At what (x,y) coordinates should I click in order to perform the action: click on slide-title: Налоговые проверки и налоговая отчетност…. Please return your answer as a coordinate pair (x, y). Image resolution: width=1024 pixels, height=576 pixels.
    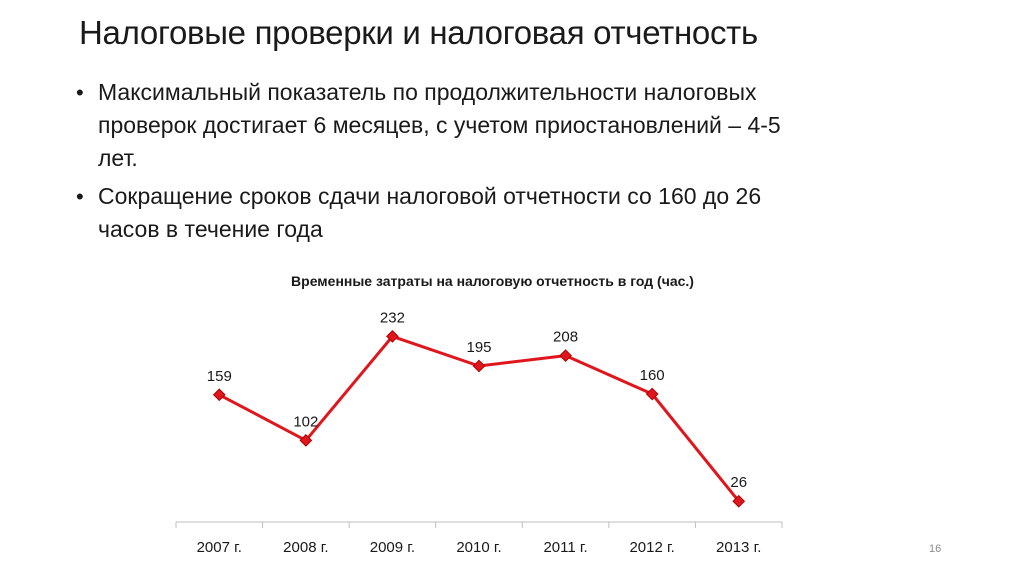
    Looking at the image, I should click on (418, 32).